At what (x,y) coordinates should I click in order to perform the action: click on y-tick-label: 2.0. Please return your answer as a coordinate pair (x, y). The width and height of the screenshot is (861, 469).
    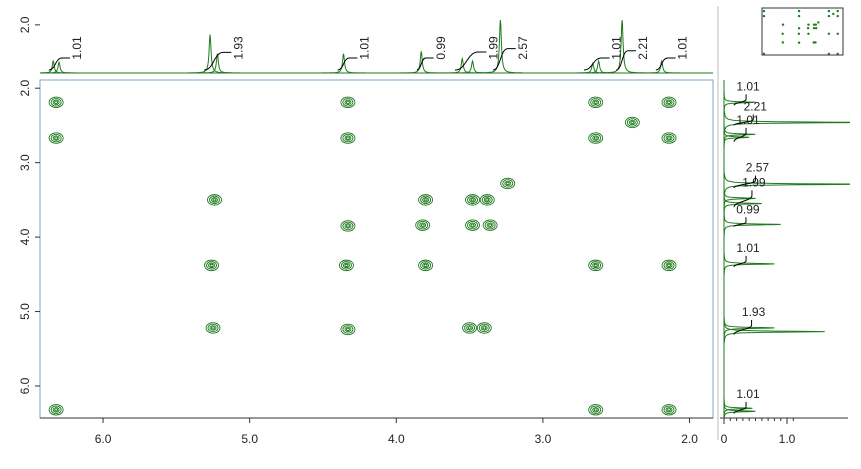
    Looking at the image, I should click on (25, 88).